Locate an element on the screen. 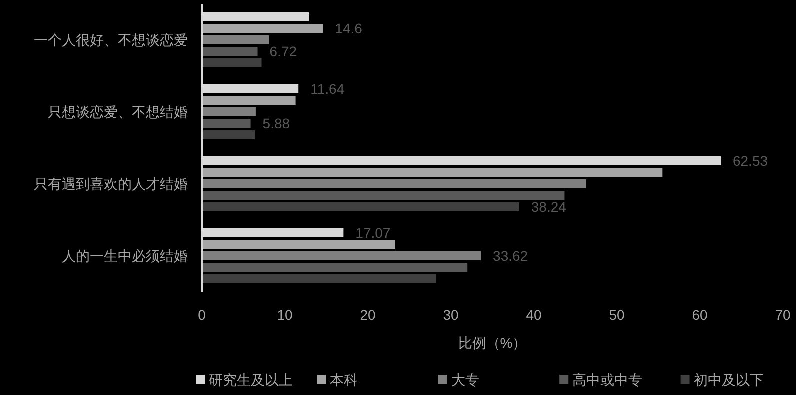 The width and height of the screenshot is (796, 395). x-tick-label: 50 is located at coordinates (617, 315).